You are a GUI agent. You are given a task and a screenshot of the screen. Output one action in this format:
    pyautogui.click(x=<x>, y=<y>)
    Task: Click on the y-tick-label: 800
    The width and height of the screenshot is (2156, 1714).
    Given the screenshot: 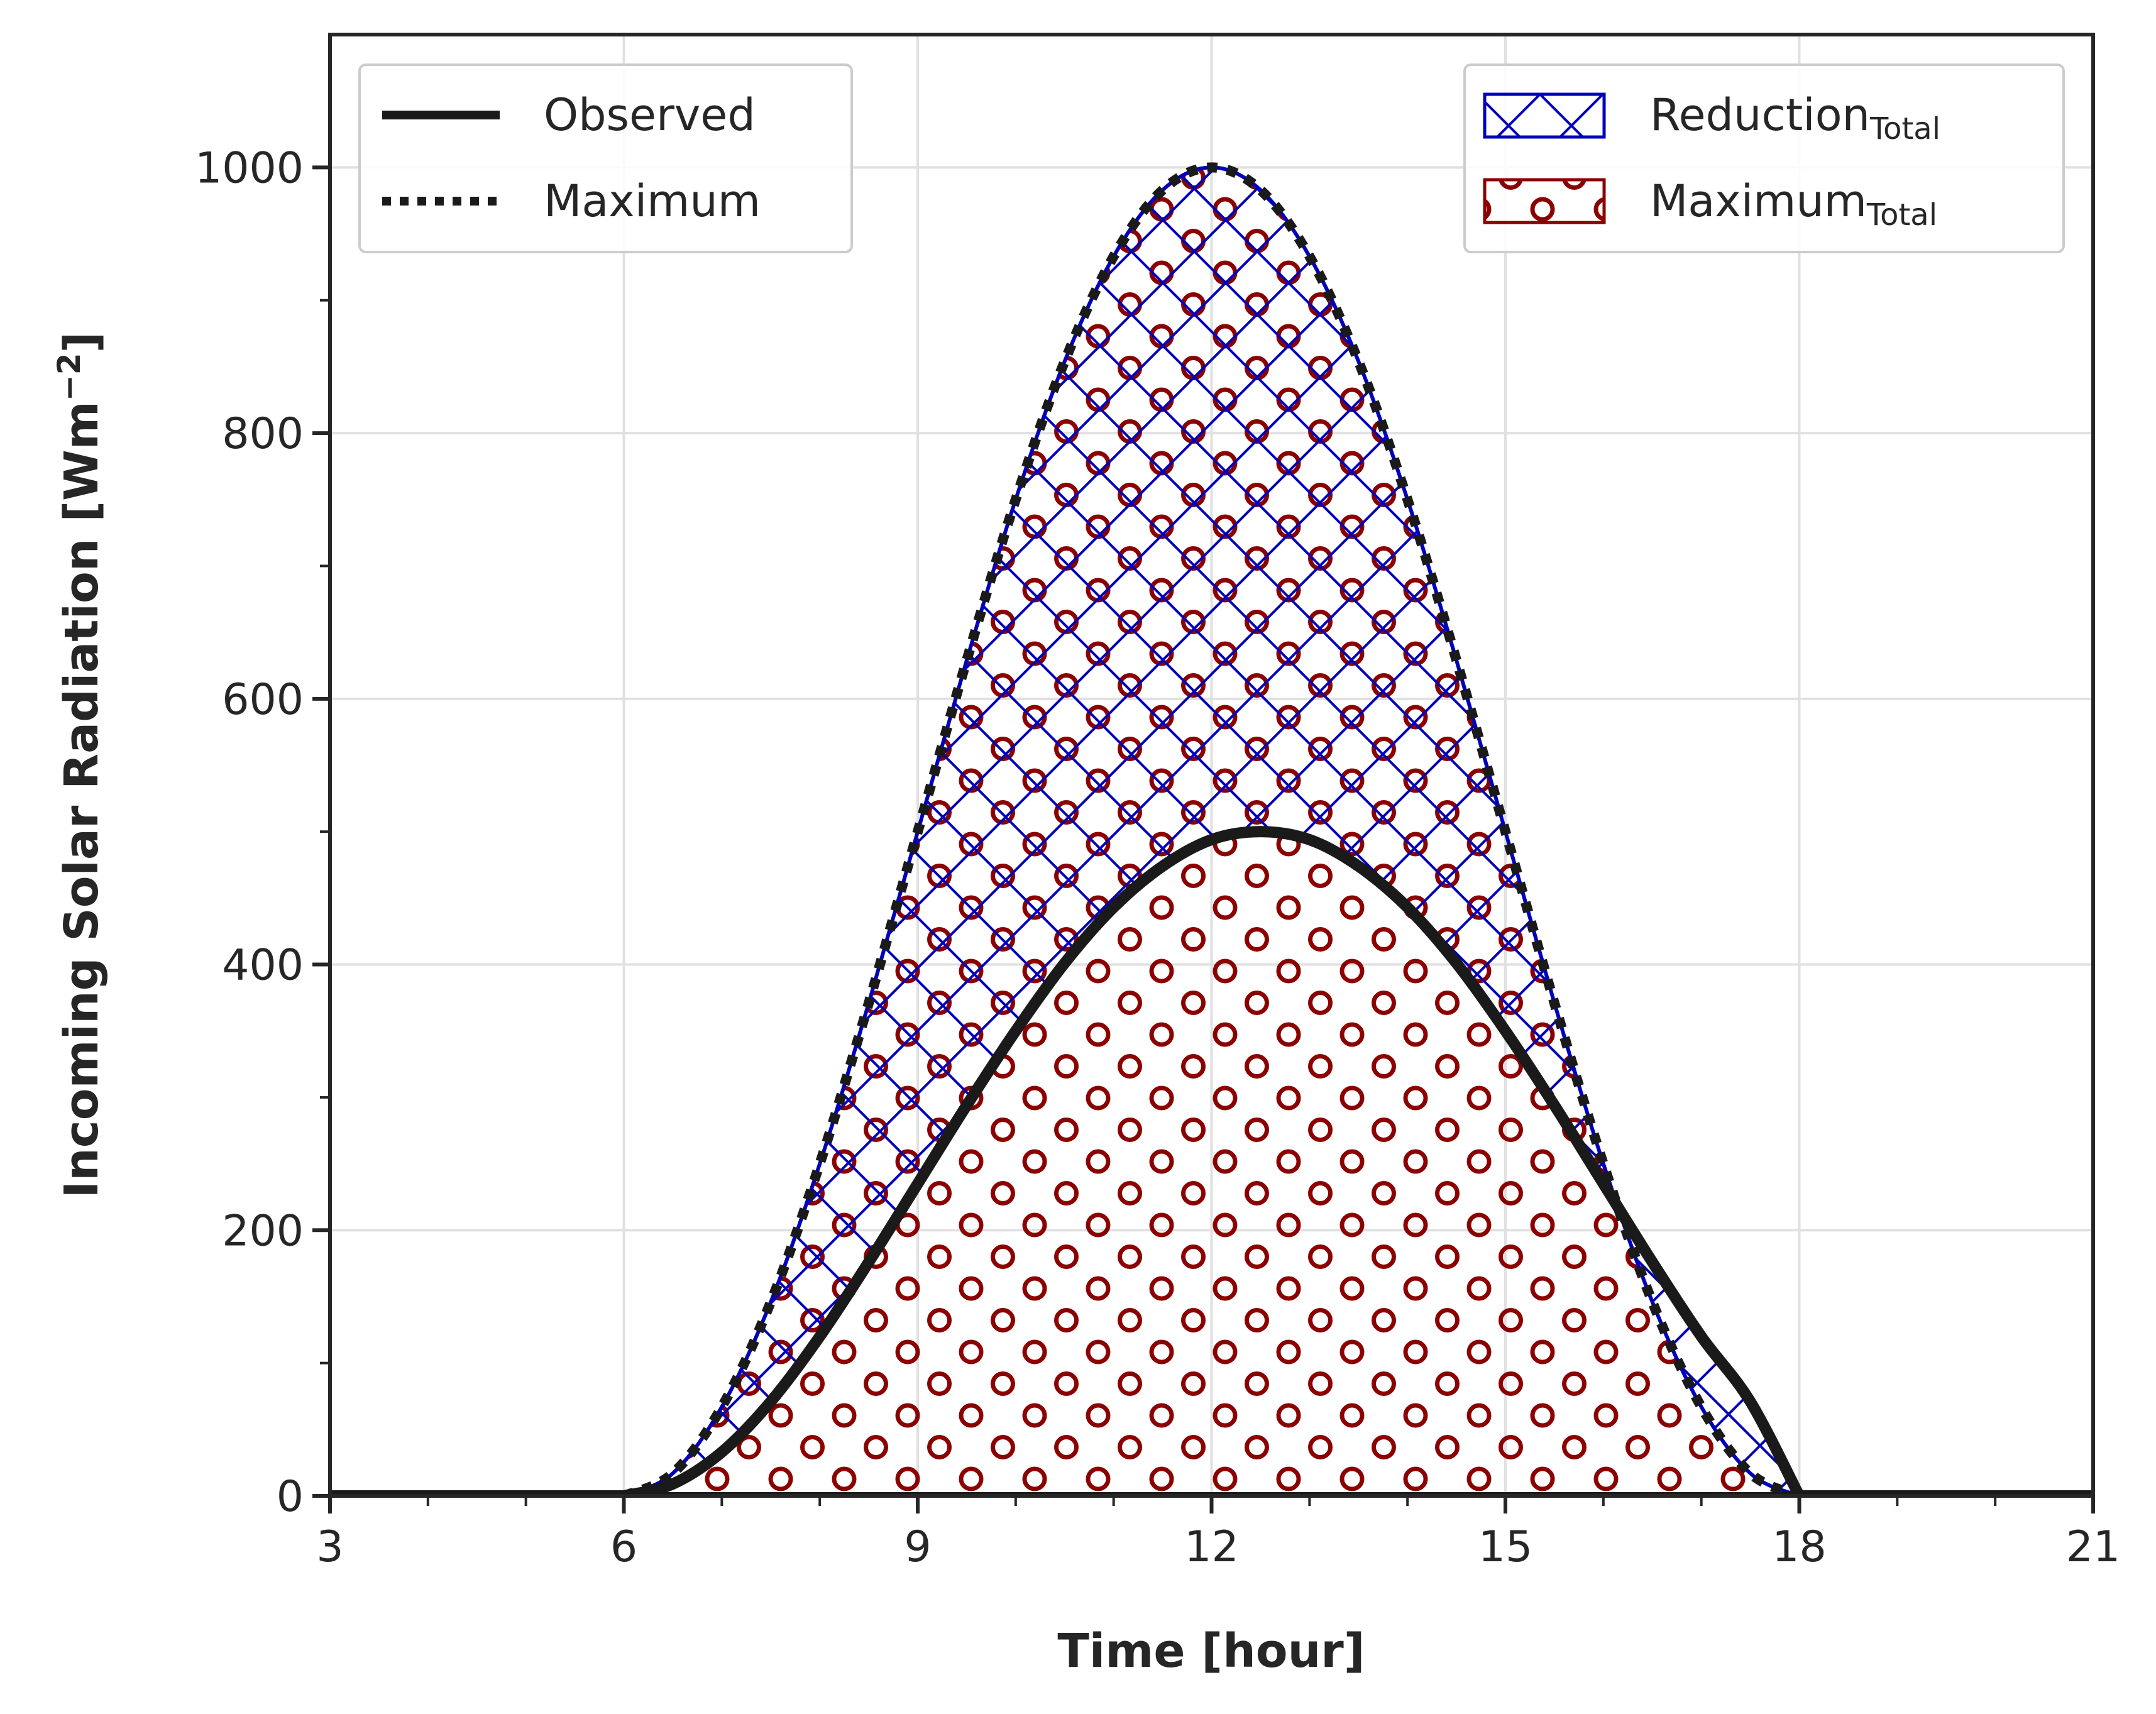 What is the action you would take?
    pyautogui.click(x=263, y=434)
    